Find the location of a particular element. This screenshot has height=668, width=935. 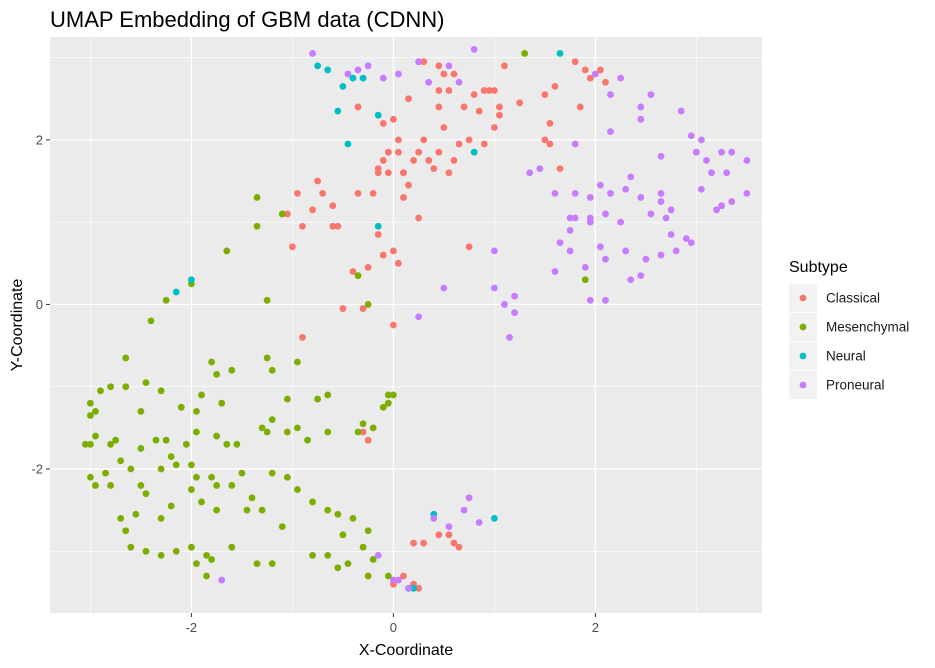

y-axis-ticks: -2 0 2 is located at coordinates (40, 304).